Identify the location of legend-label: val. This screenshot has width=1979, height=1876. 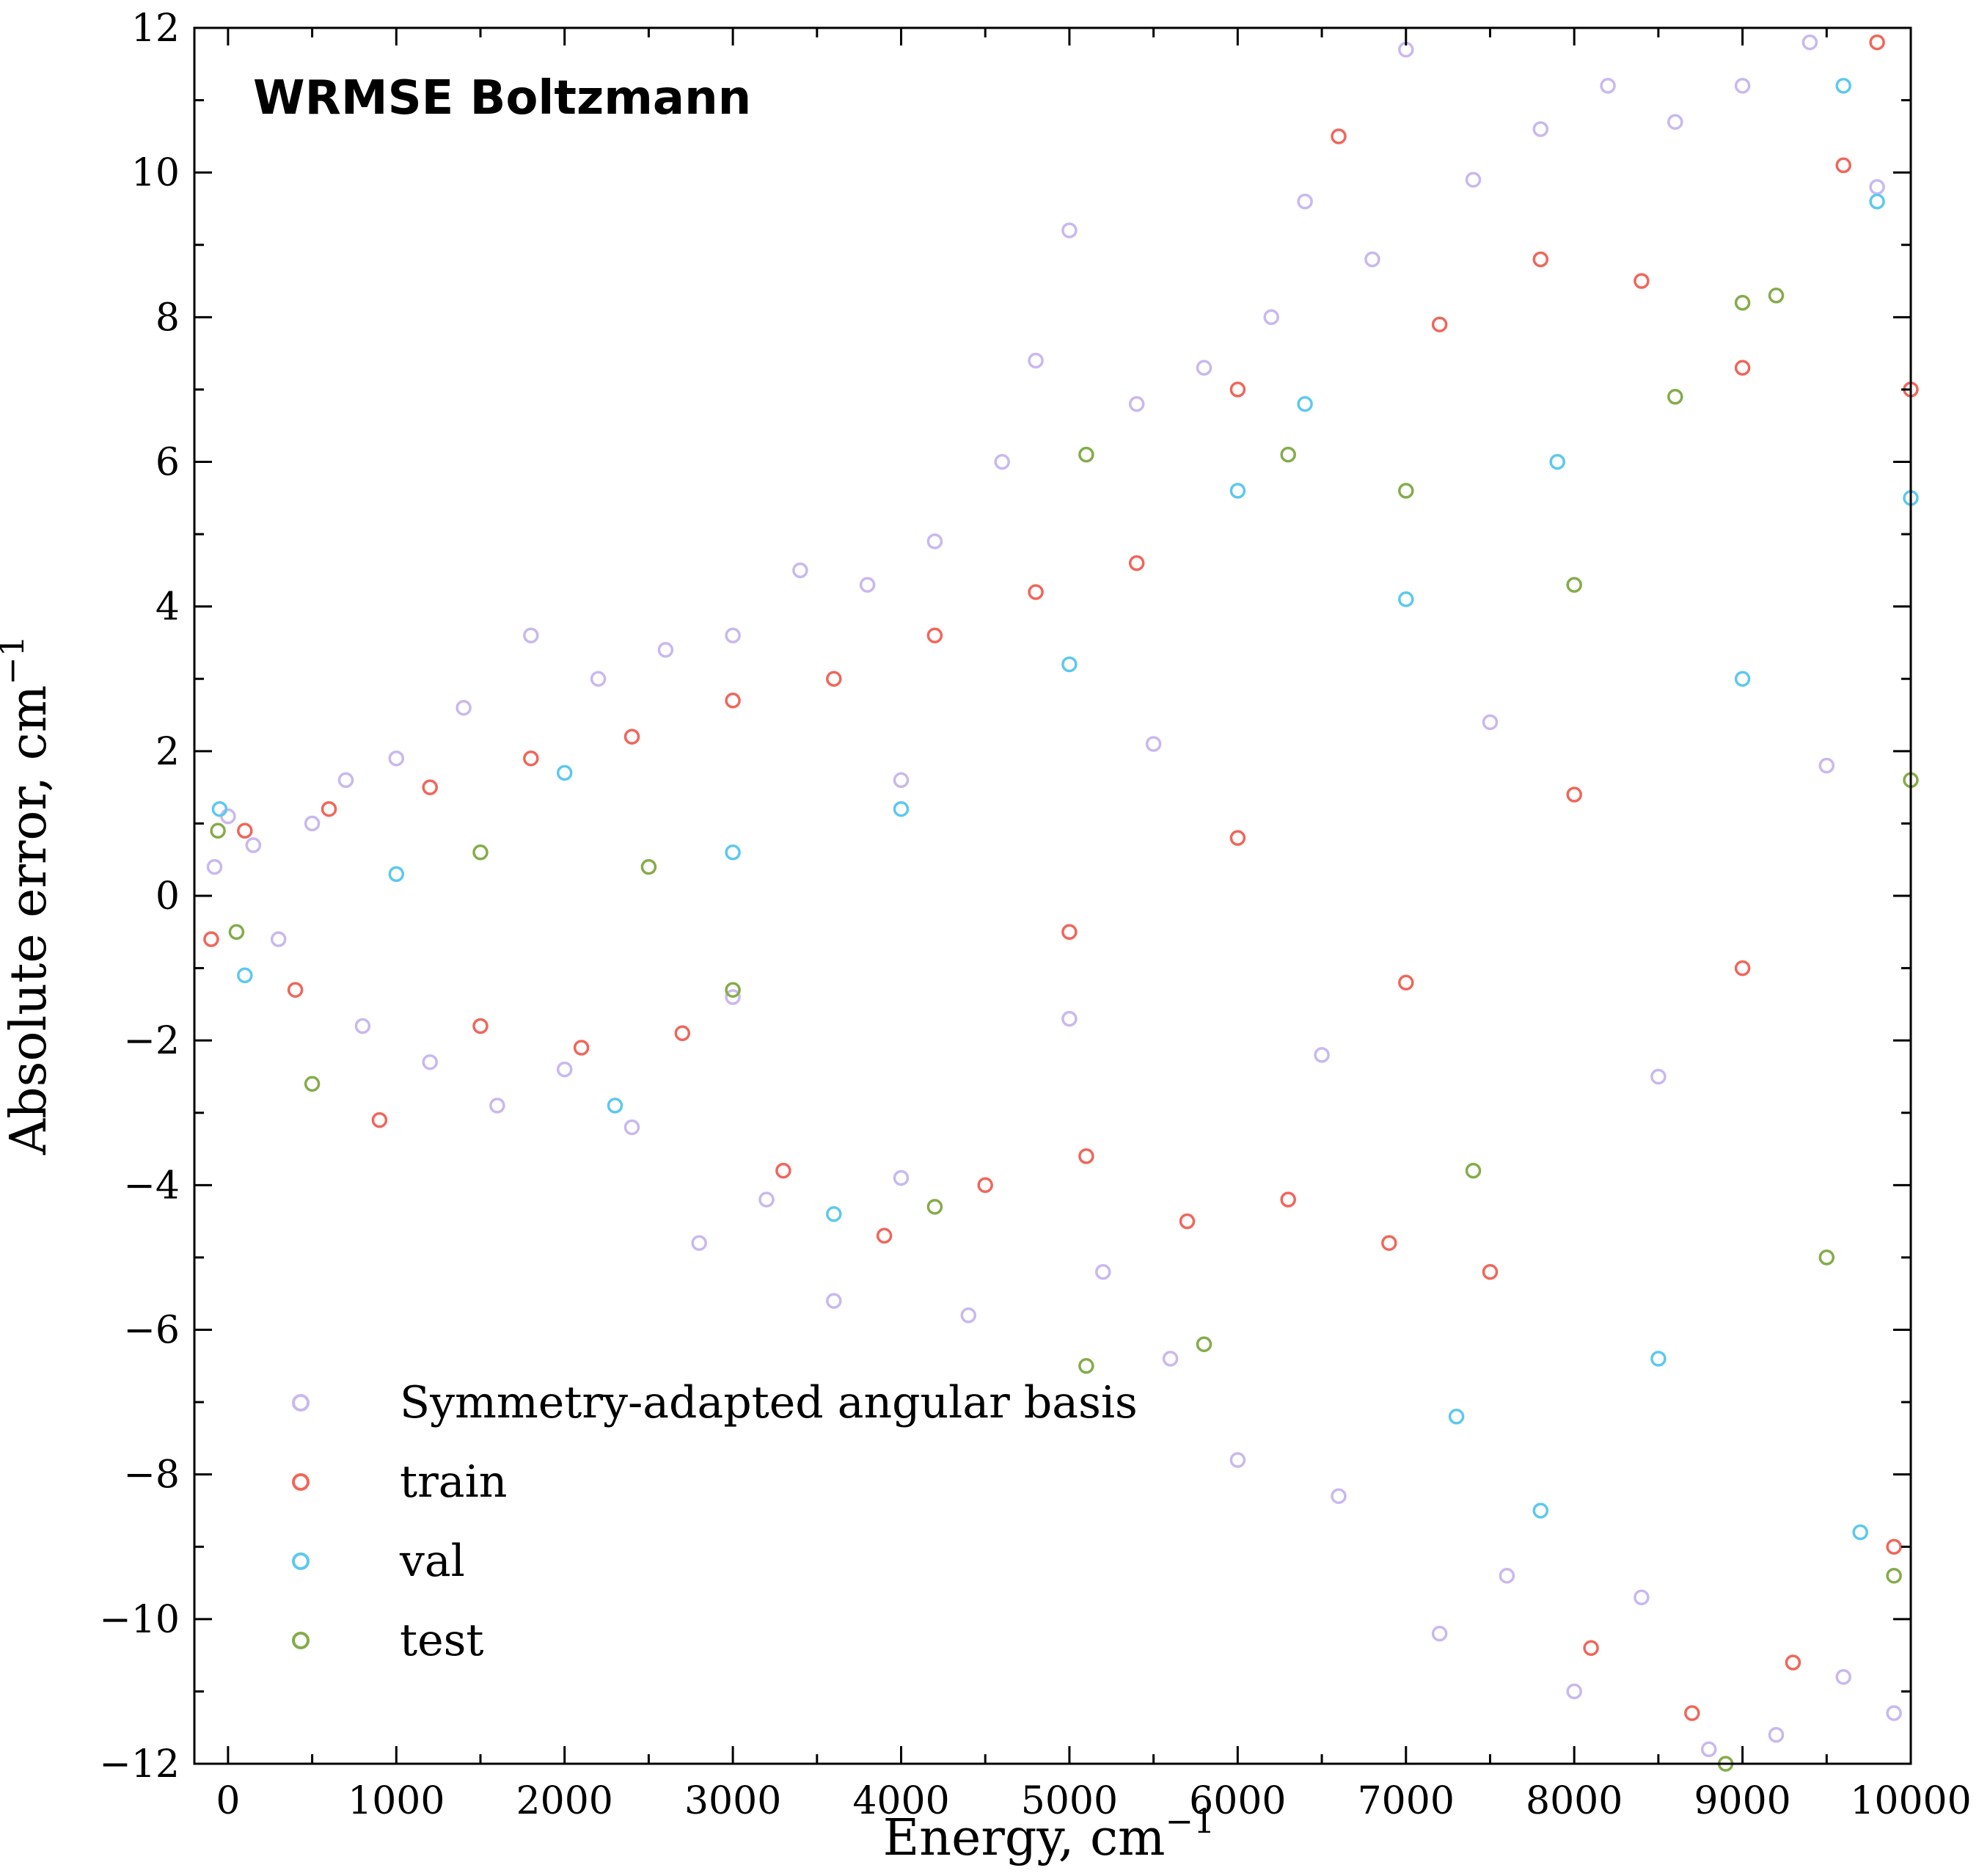
(432, 1561).